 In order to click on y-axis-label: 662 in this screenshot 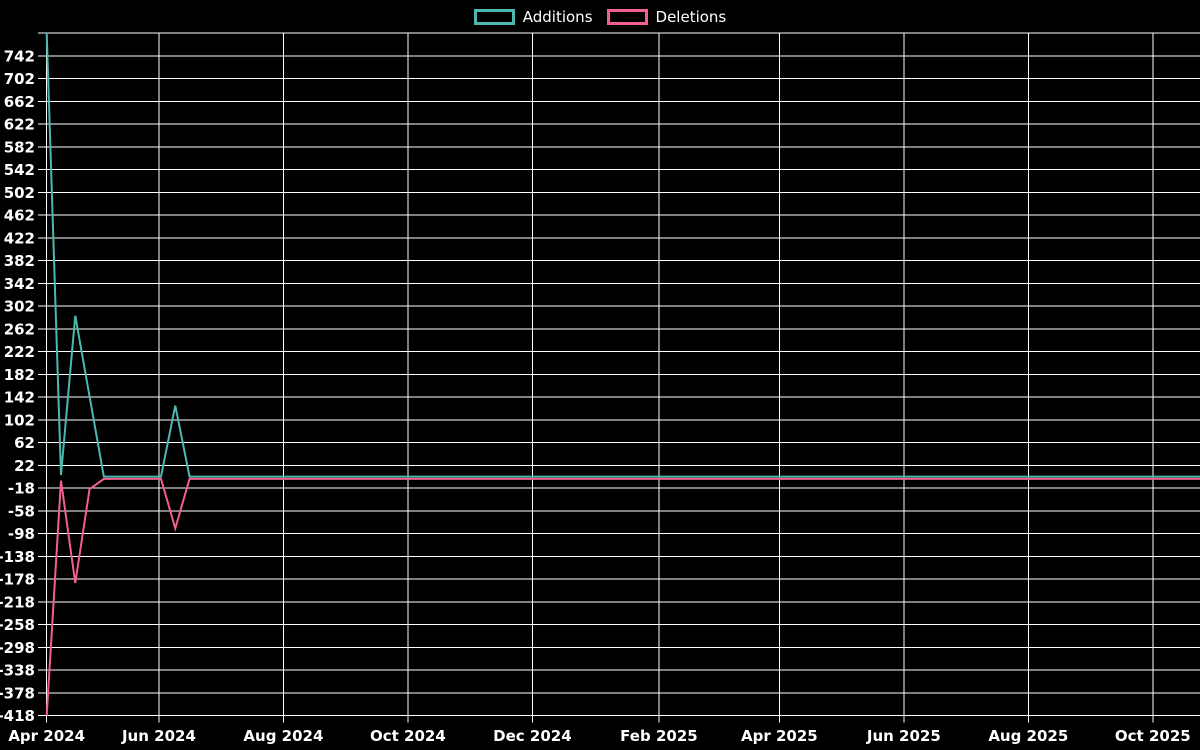, I will do `click(19, 102)`.